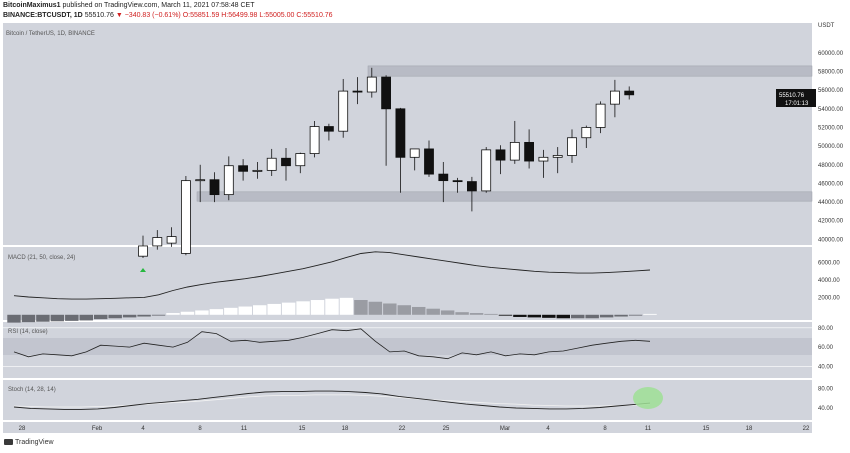 This screenshot has width=850, height=453. What do you see at coordinates (831, 240) in the screenshot?
I see `price-tick-label: 40000.00` at bounding box center [831, 240].